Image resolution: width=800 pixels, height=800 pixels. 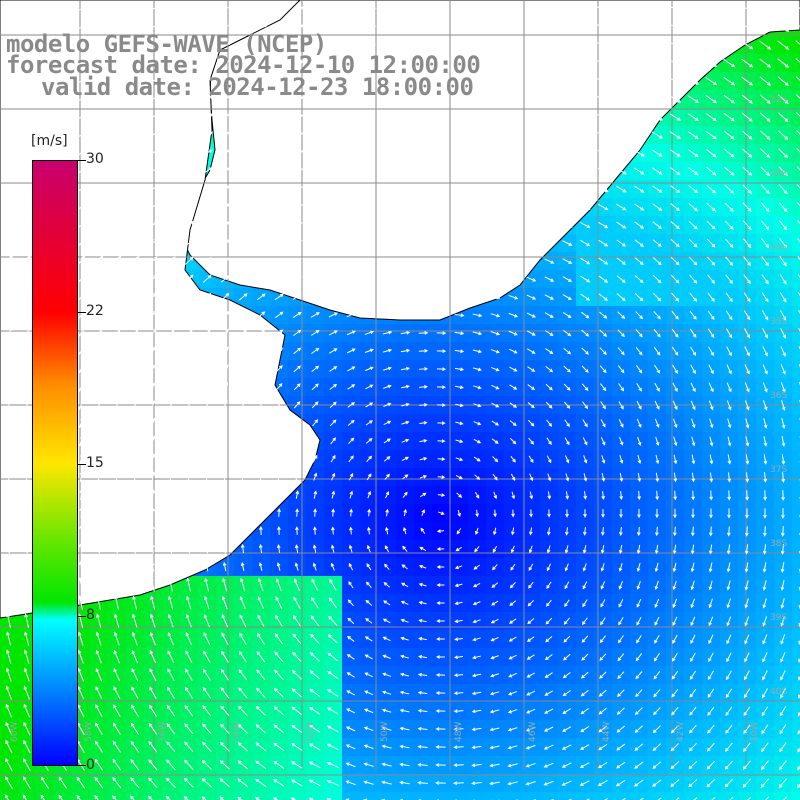 What do you see at coordinates (49, 141) in the screenshot?
I see `colorbar-unit: [m/s]` at bounding box center [49, 141].